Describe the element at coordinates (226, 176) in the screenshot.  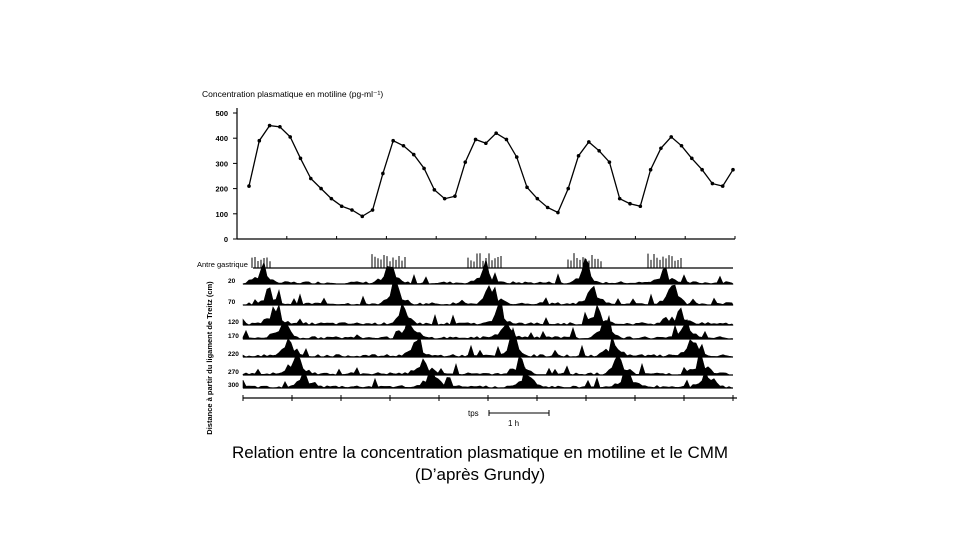
I see `y-tick-group: 0 100 200 300 400 500` at that location.